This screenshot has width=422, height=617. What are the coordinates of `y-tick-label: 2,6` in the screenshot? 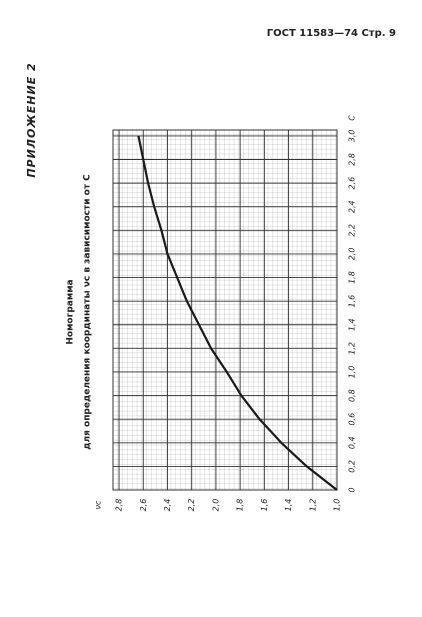 It's located at (143, 505).